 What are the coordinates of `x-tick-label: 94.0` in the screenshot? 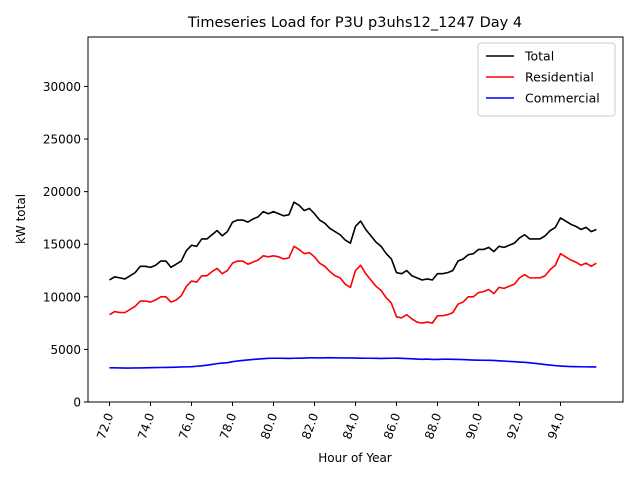 It's located at (556, 426).